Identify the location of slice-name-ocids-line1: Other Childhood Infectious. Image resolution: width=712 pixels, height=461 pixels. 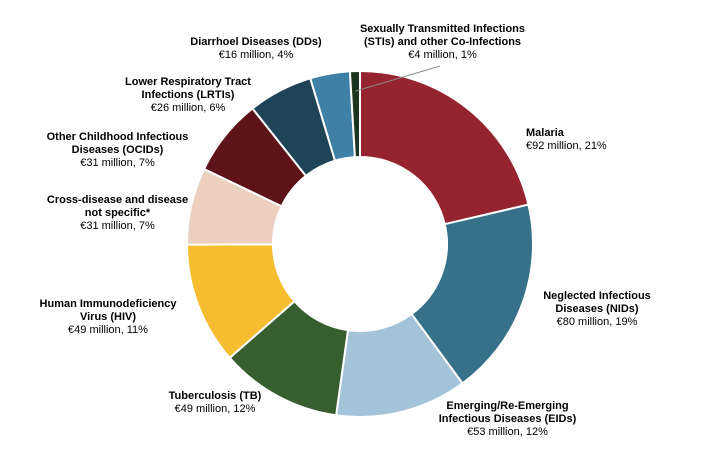
(117, 137).